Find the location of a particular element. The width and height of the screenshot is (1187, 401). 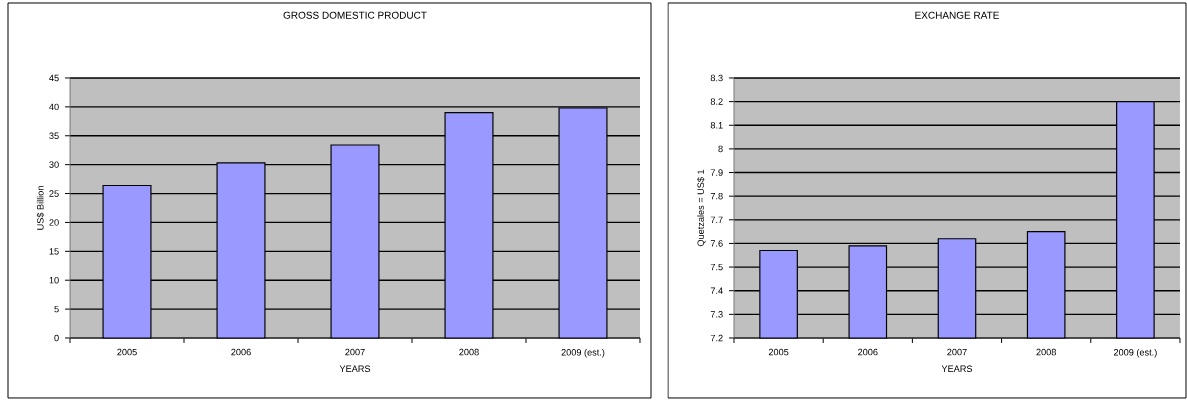

y-tick-label: 40 is located at coordinates (54, 107).